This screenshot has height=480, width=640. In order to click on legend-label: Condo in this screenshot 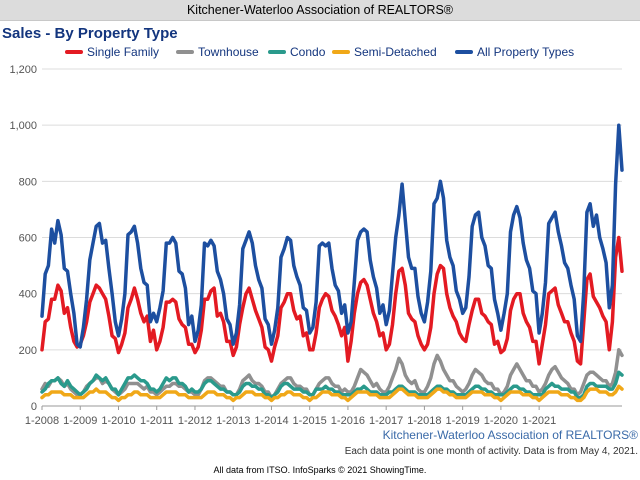, I will do `click(308, 52)`.